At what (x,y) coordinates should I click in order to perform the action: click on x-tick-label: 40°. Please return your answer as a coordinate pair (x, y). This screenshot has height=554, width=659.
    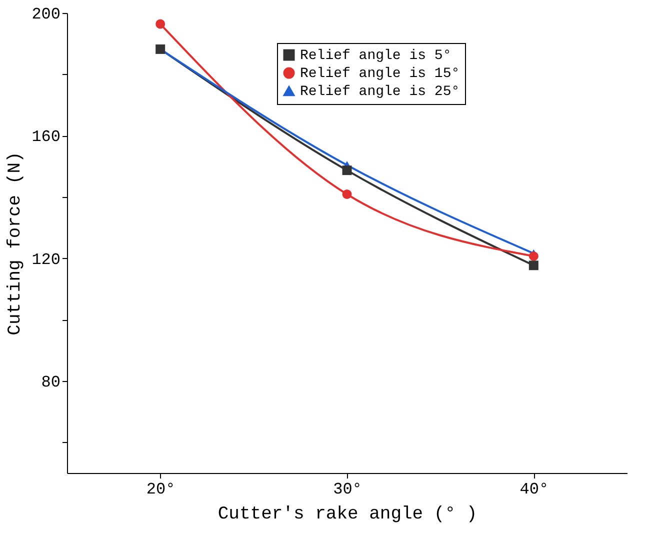
    Looking at the image, I should click on (534, 489).